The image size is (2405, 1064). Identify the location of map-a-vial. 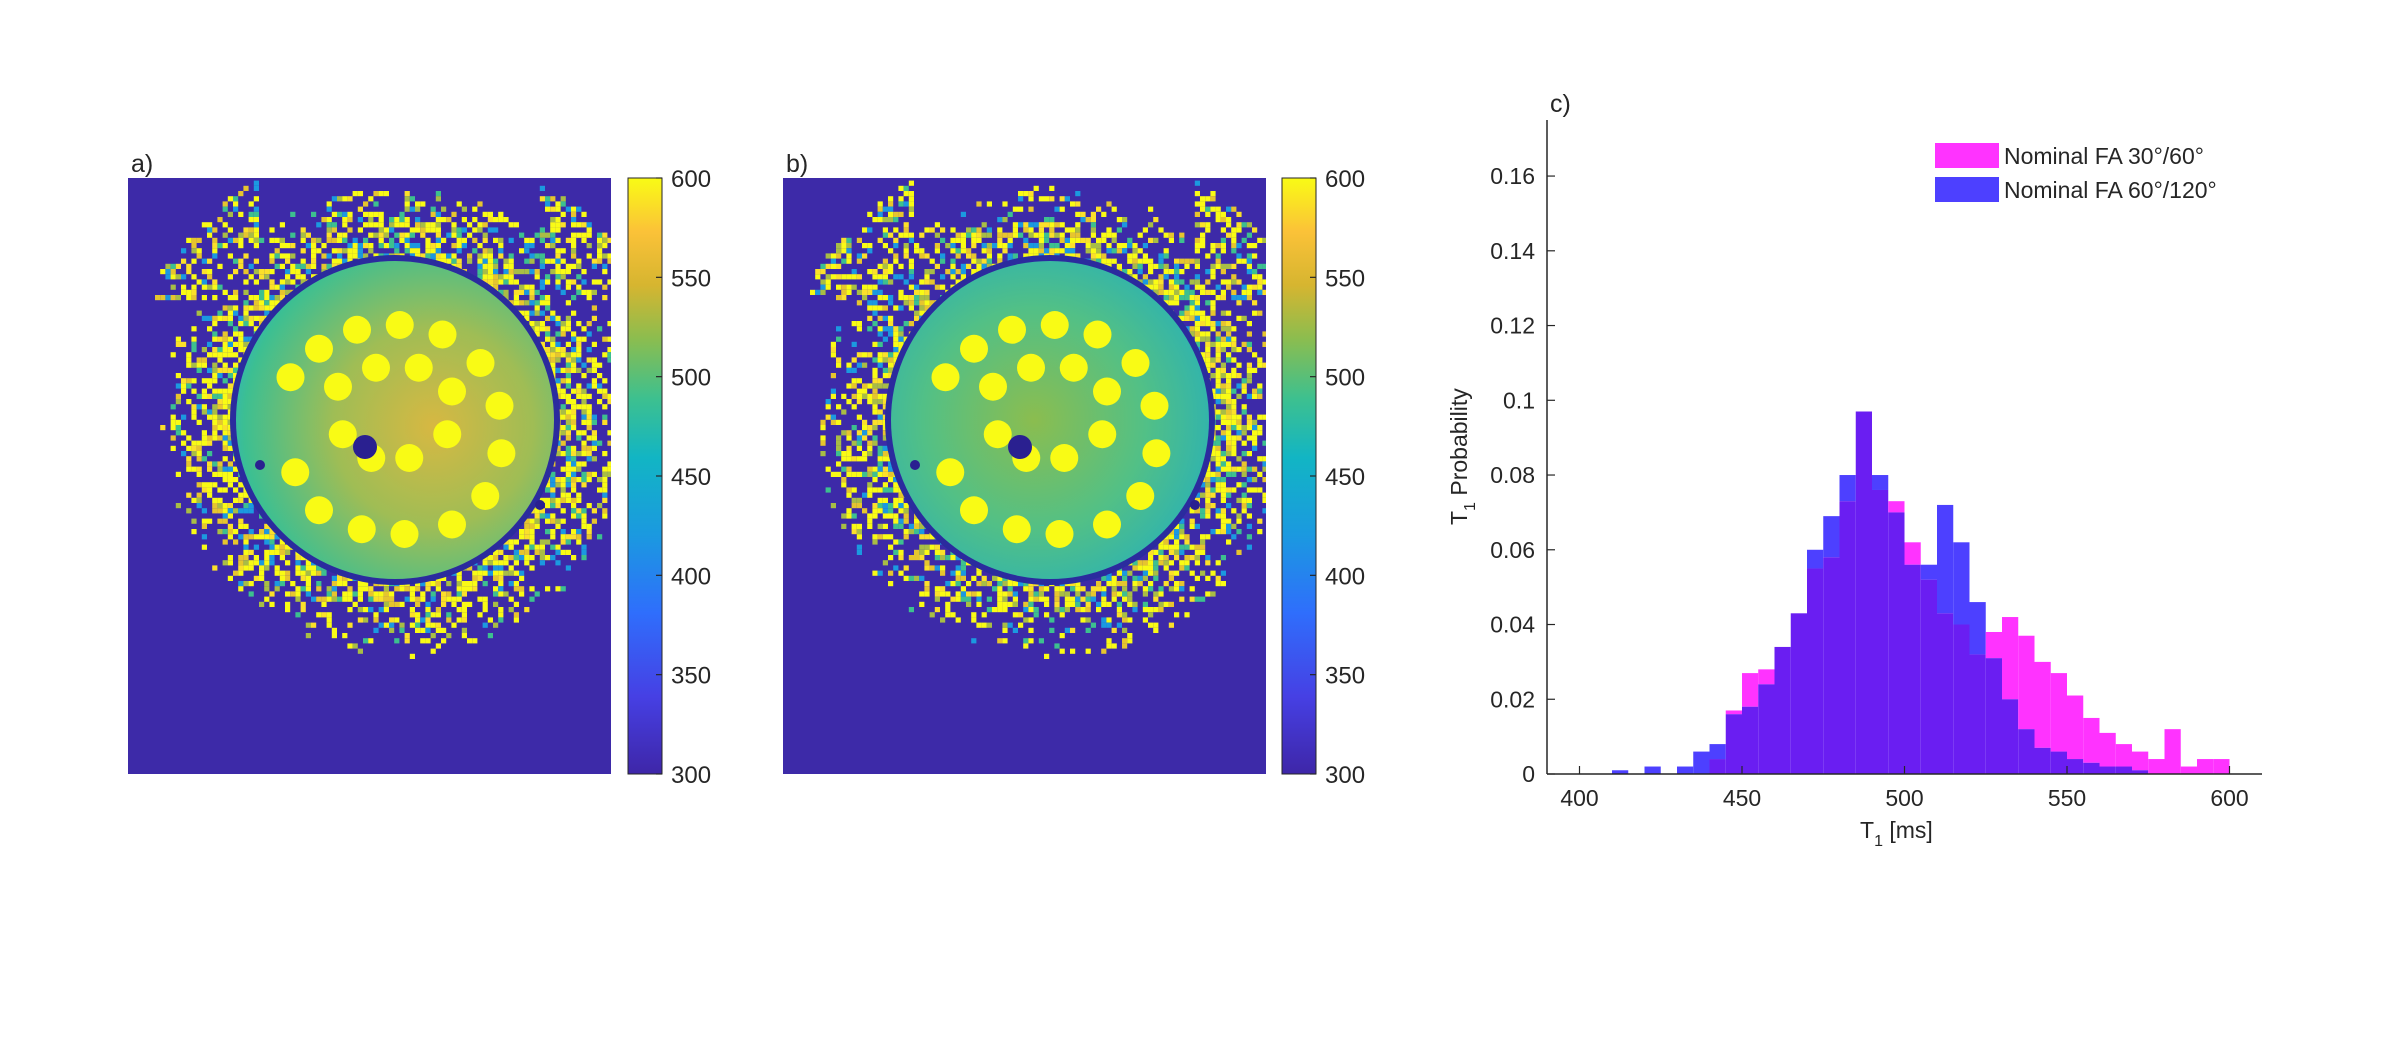
(319, 510).